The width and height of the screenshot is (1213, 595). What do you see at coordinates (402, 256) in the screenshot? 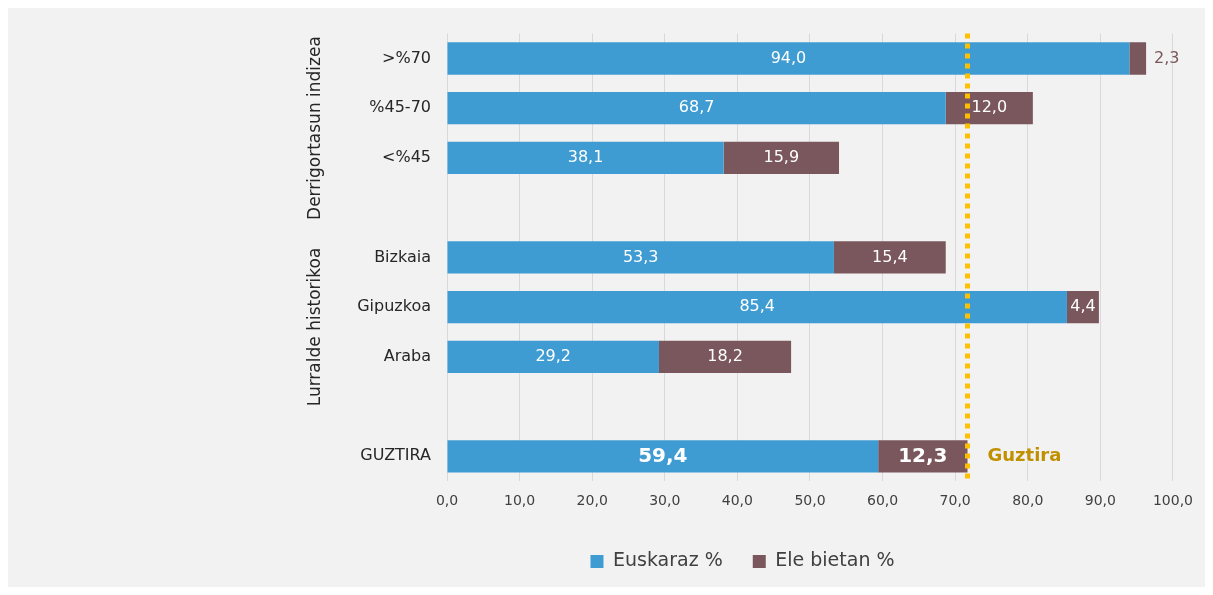
I see `y-tick-label: Bizkaia` at bounding box center [402, 256].